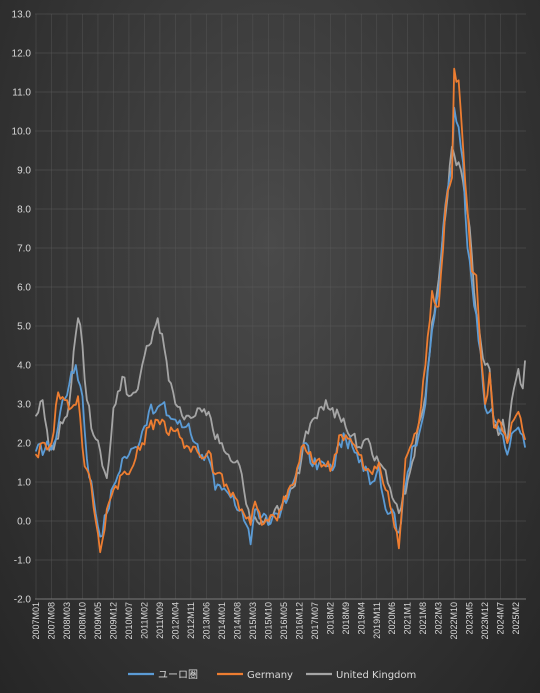  Describe the element at coordinates (22, 132) in the screenshot. I see `y-tick-label: 10.0` at that location.